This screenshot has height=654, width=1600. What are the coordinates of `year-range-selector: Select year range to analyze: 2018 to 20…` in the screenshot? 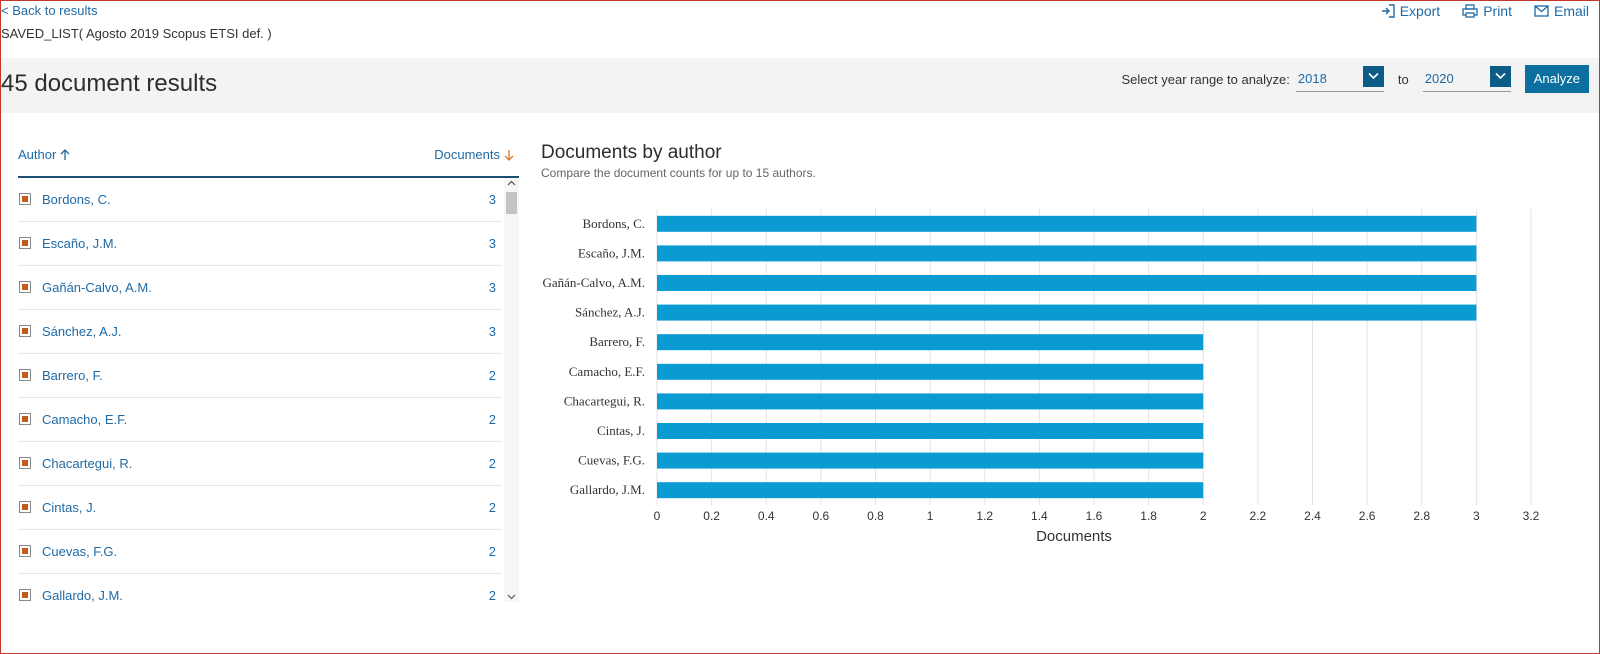 It's located at (1355, 79).